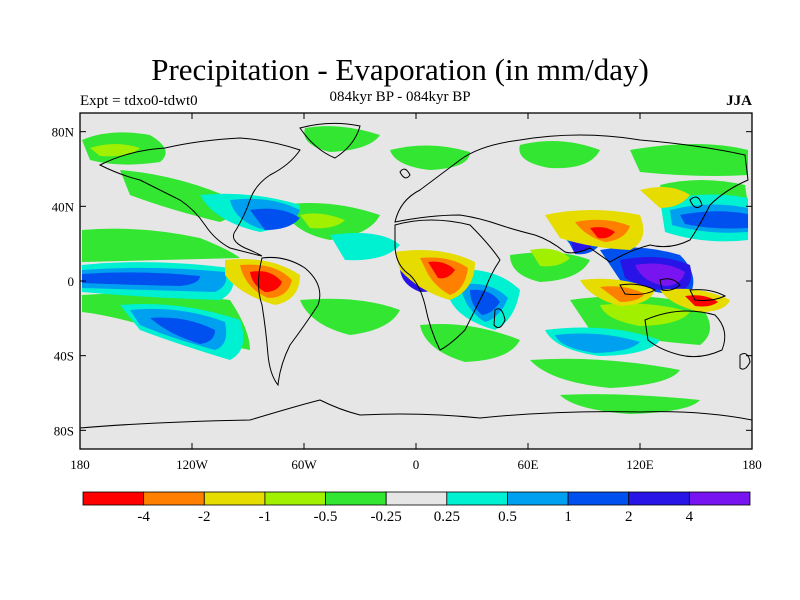 This screenshot has height=600, width=800. I want to click on lat-tick-label: 80S, so click(64, 430).